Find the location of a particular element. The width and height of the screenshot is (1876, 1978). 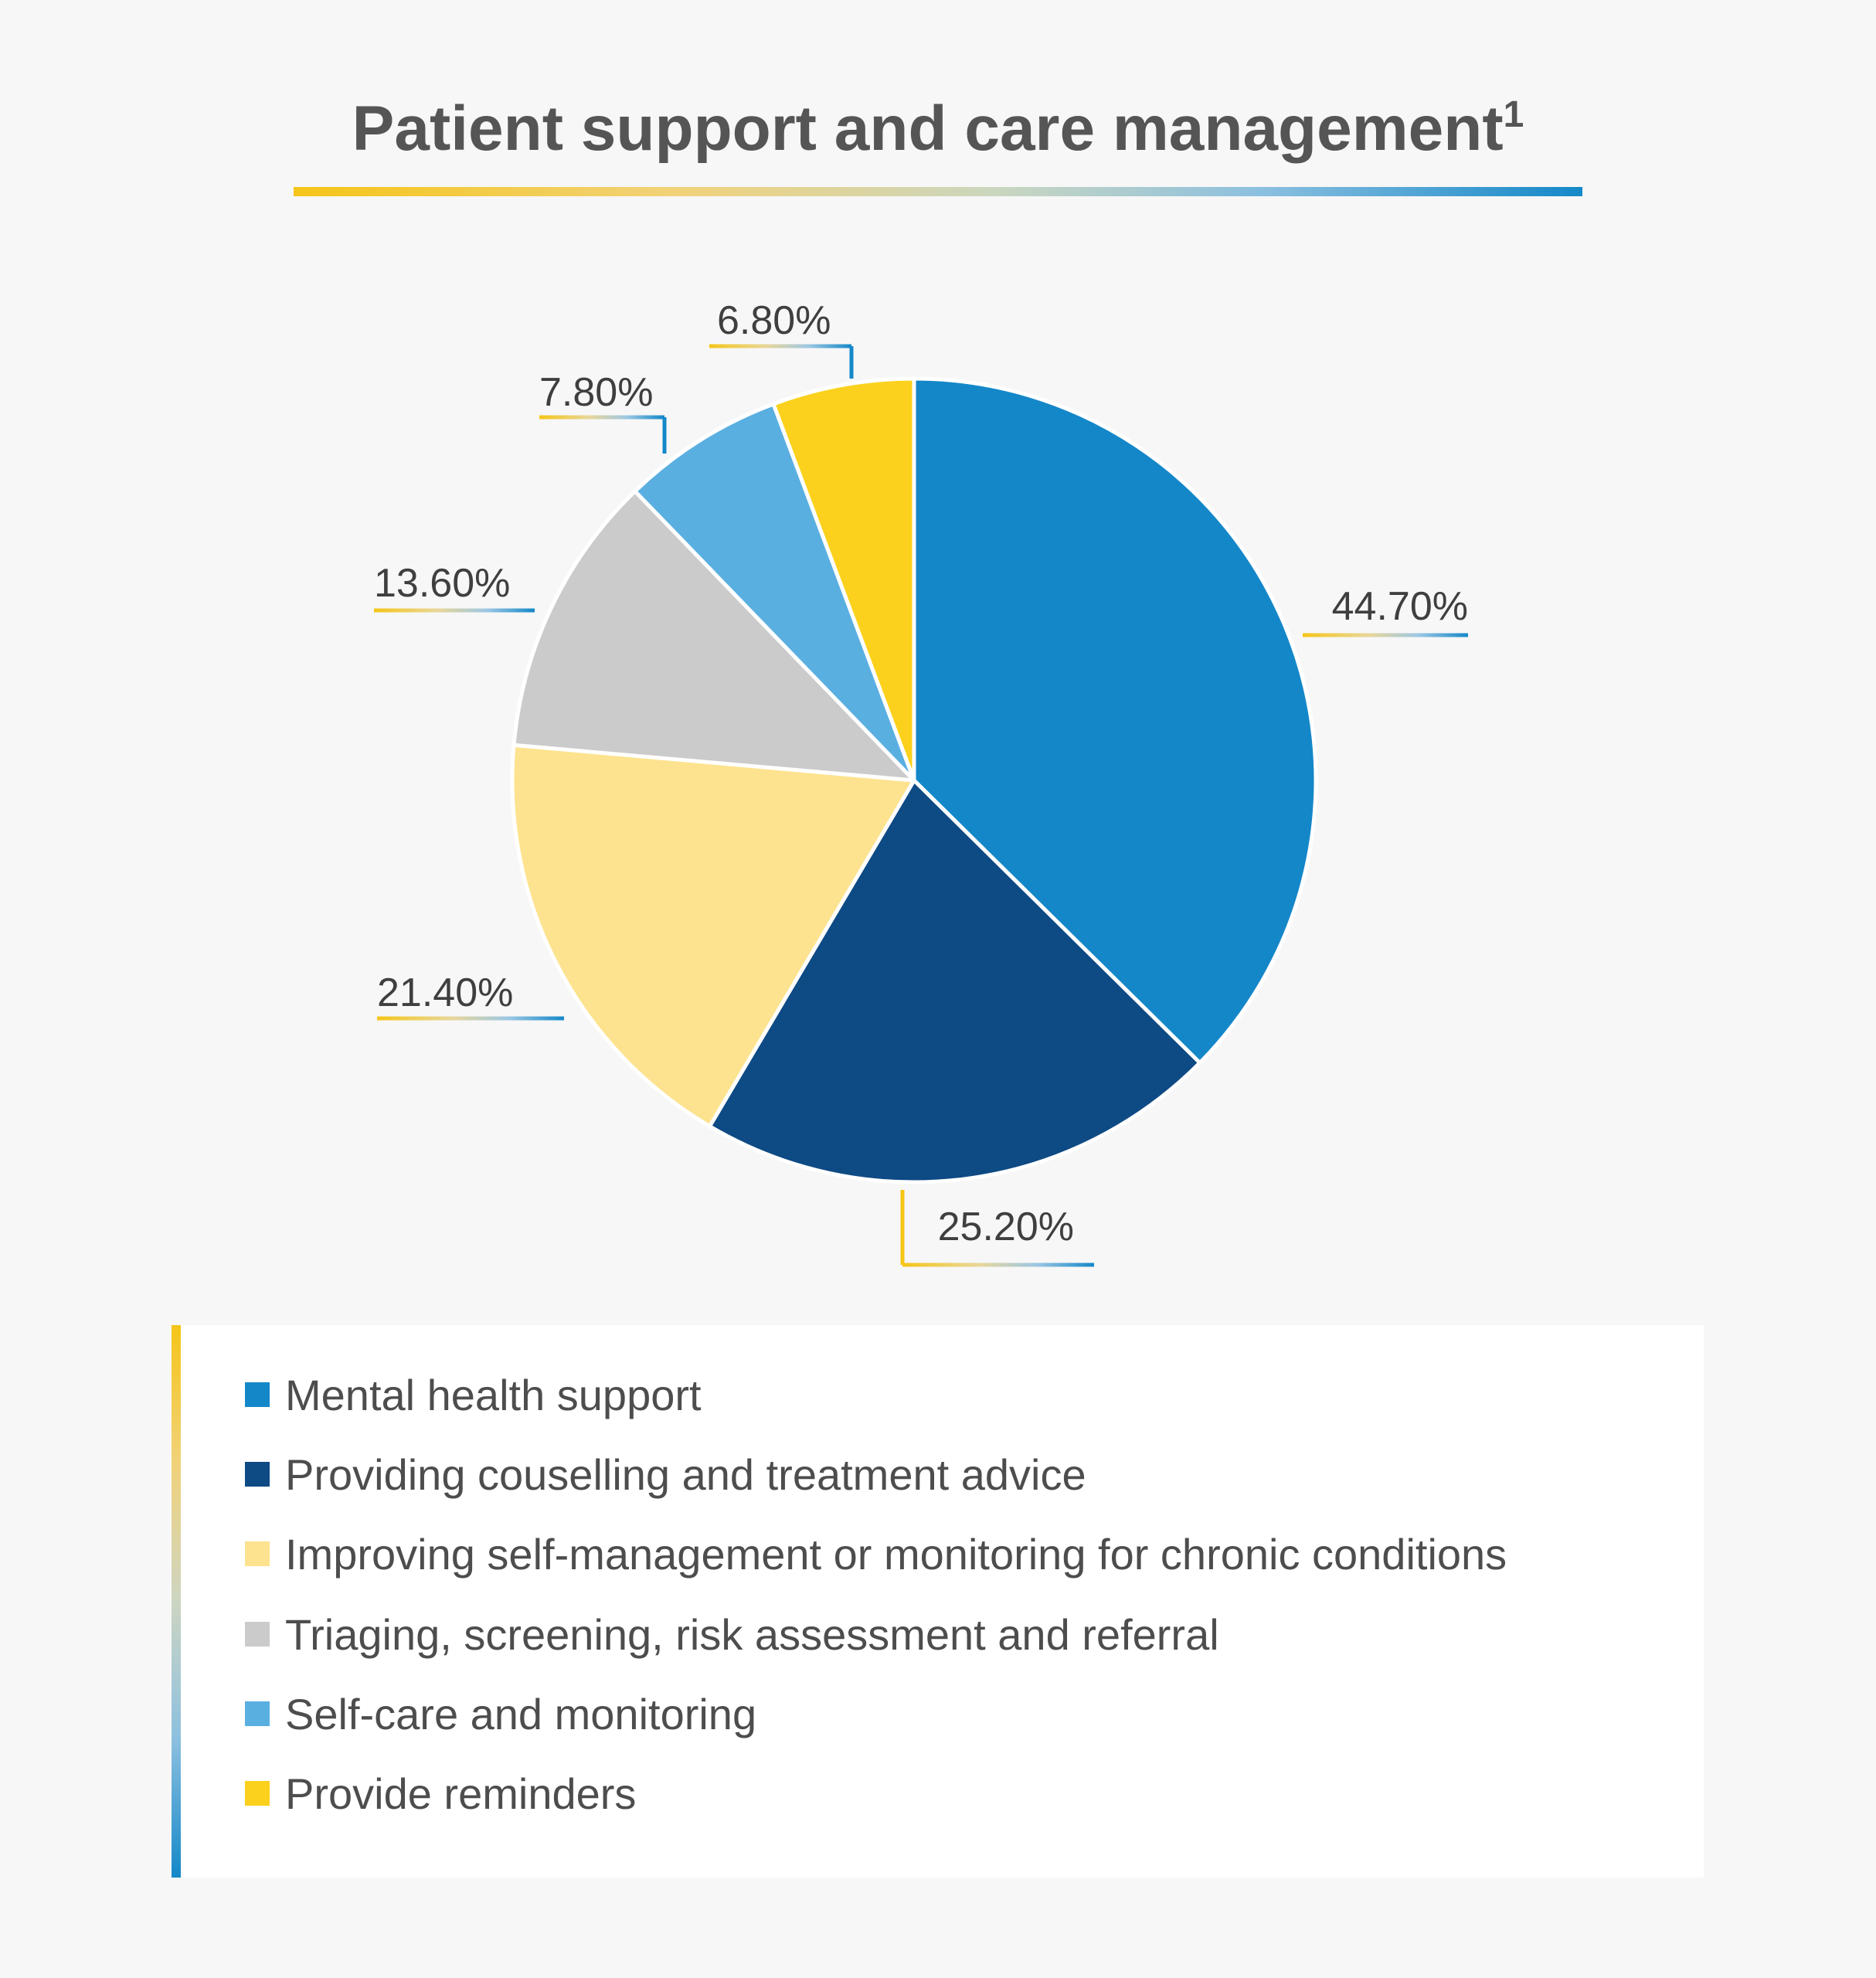

slice-value-label: 25.20% is located at coordinates (1006, 1227).